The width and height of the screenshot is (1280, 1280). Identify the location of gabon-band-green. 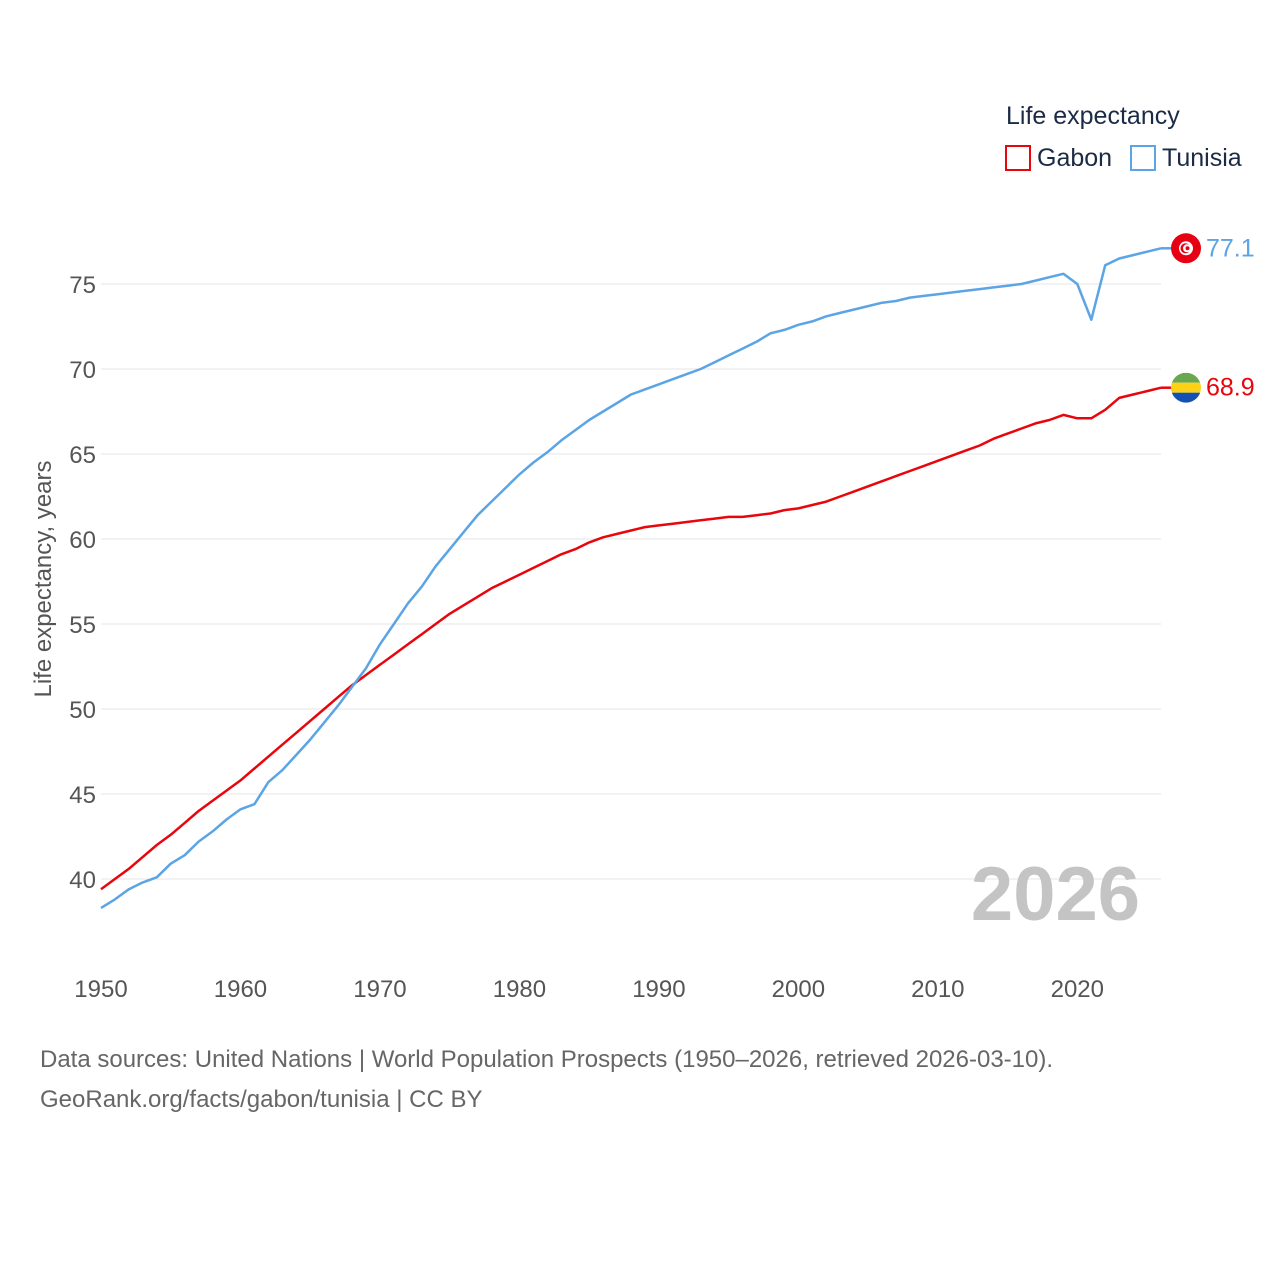
(1186, 377).